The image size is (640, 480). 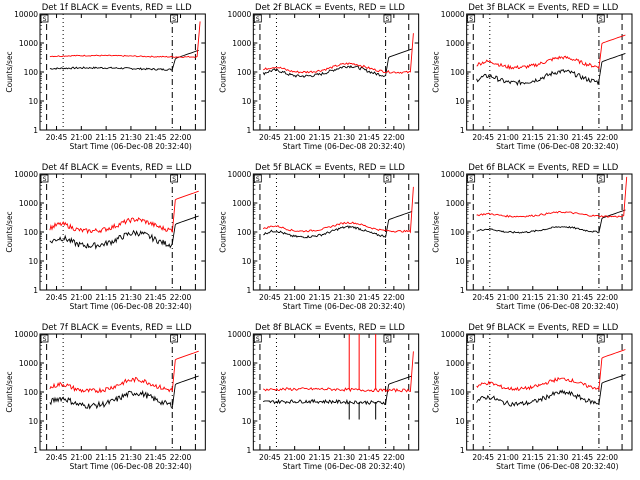 I want to click on chart-title: Det 6f BLACK = Events, RED = LLD, so click(x=543, y=168).